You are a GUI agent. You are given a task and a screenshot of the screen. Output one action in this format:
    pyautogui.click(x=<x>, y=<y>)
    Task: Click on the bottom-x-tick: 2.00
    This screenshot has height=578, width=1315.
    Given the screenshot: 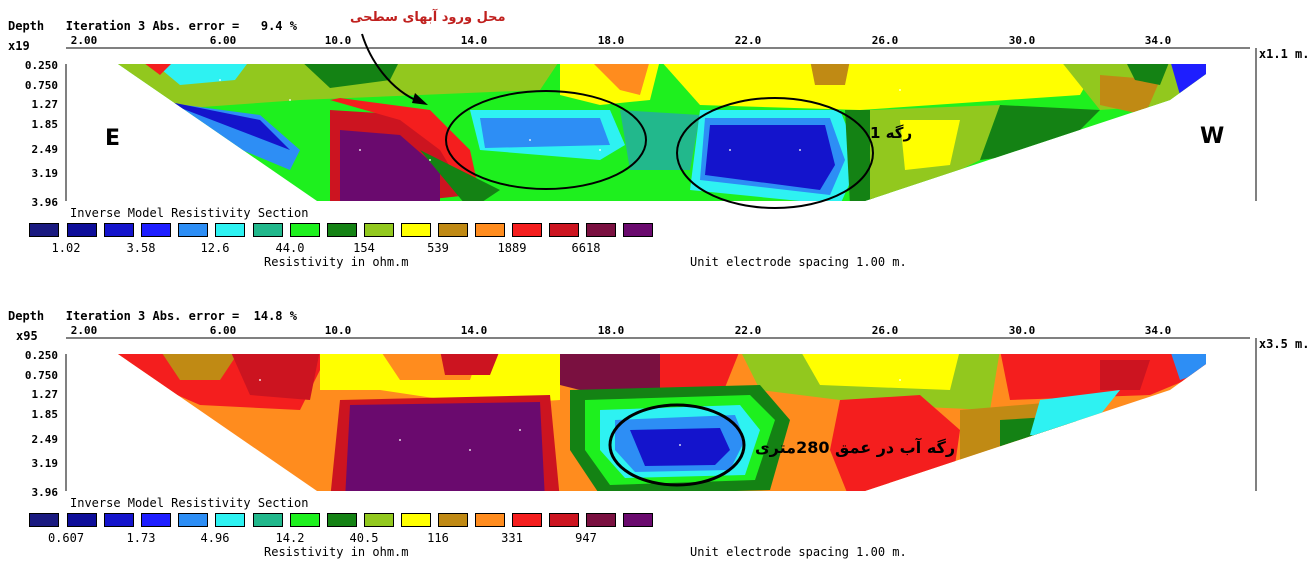 What is the action you would take?
    pyautogui.click(x=84, y=330)
    